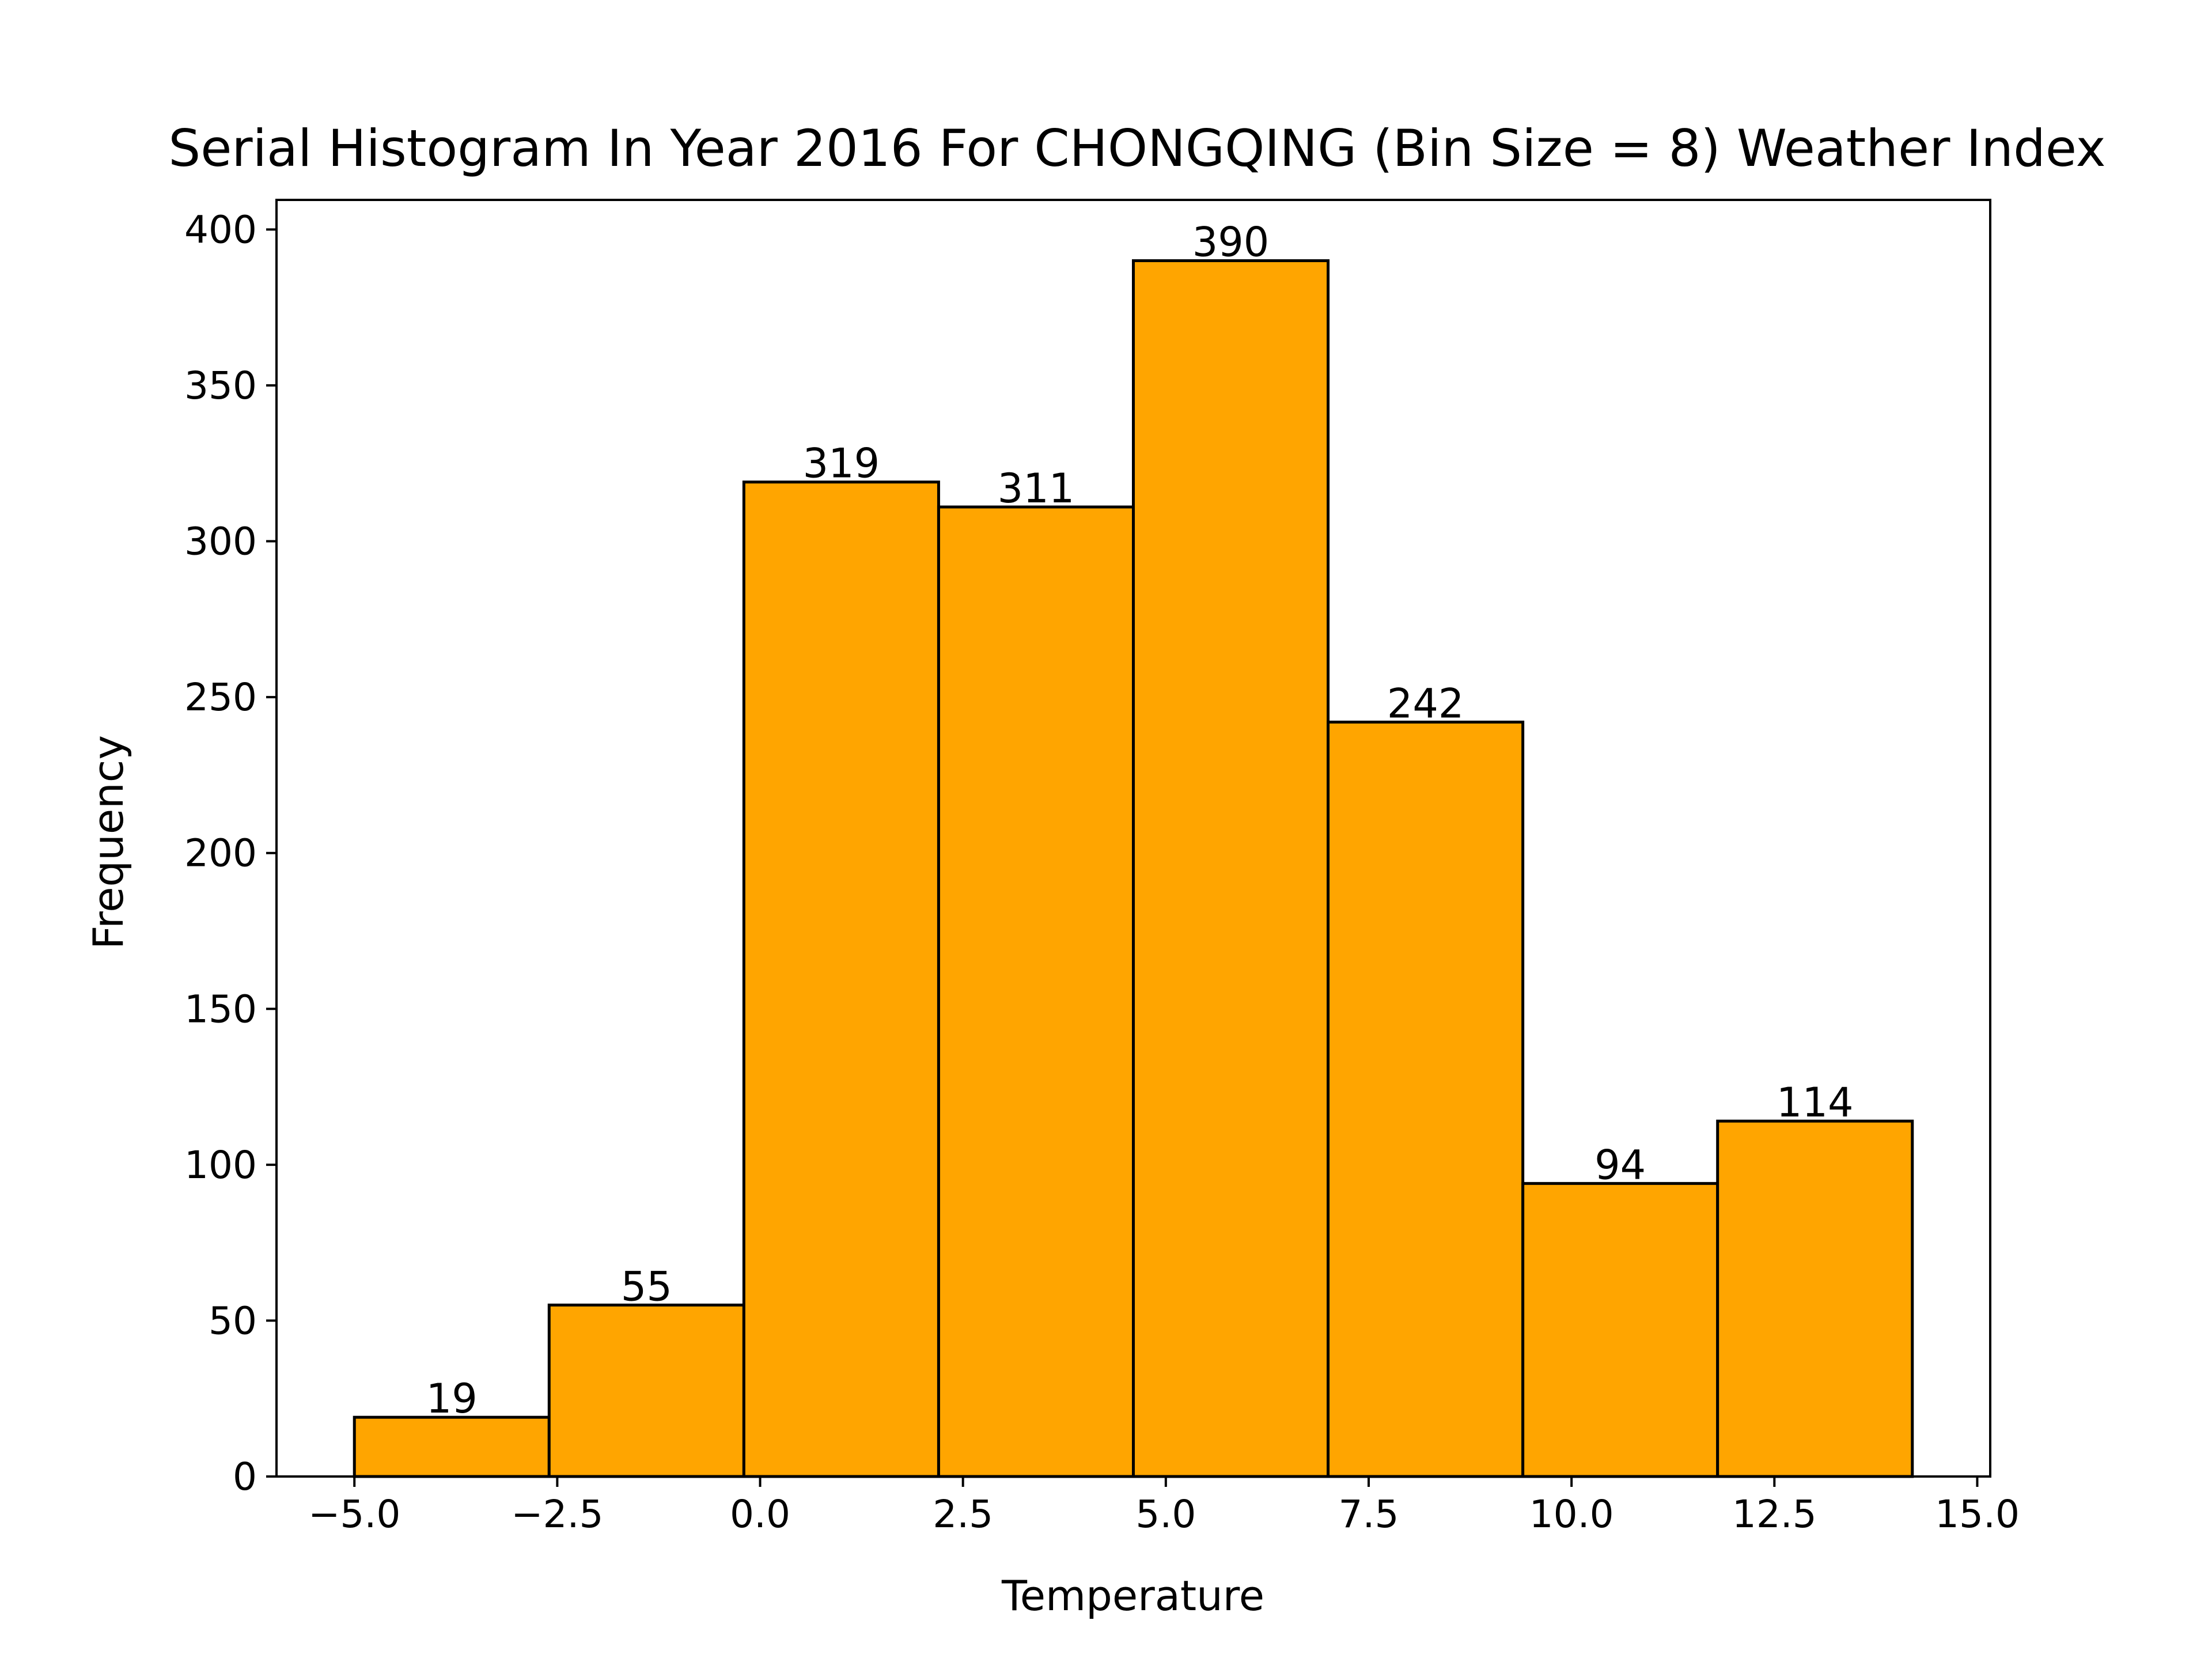 Image resolution: width=2212 pixels, height=1662 pixels. Describe the element at coordinates (841, 464) in the screenshot. I see `bar-value-label: 319` at that location.